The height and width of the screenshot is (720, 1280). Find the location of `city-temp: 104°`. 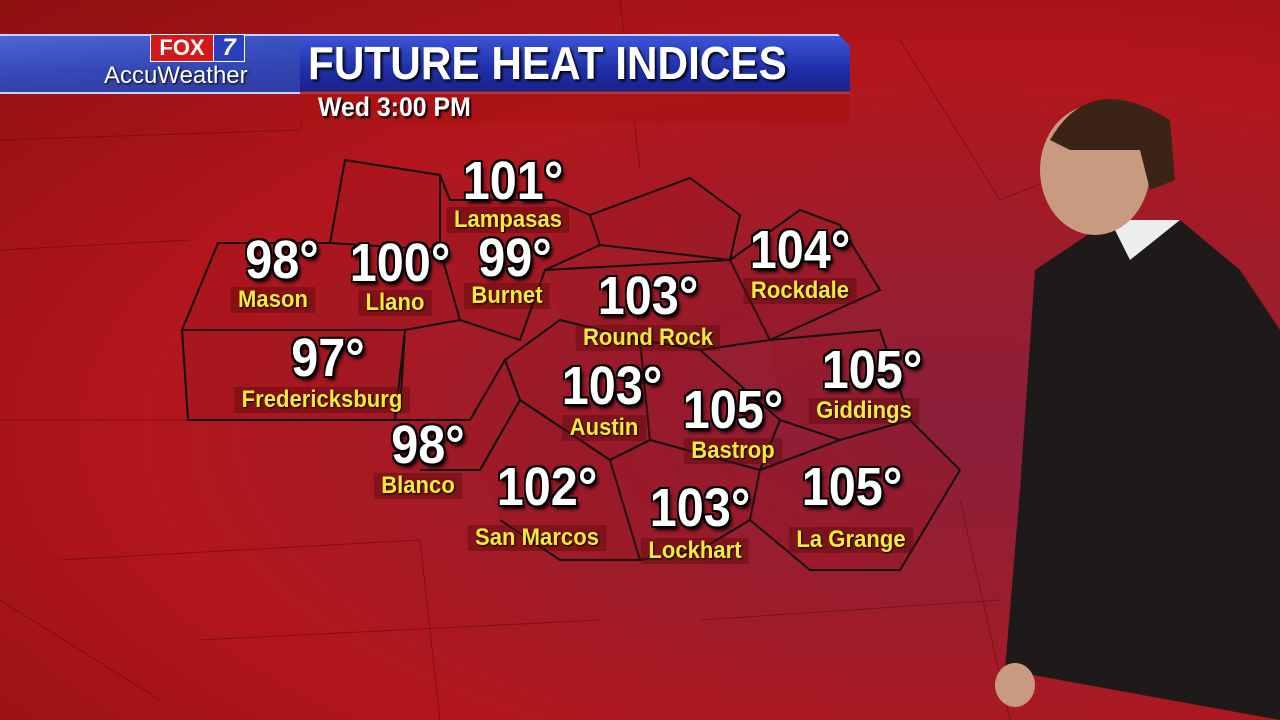

city-temp: 104° is located at coordinates (800, 250).